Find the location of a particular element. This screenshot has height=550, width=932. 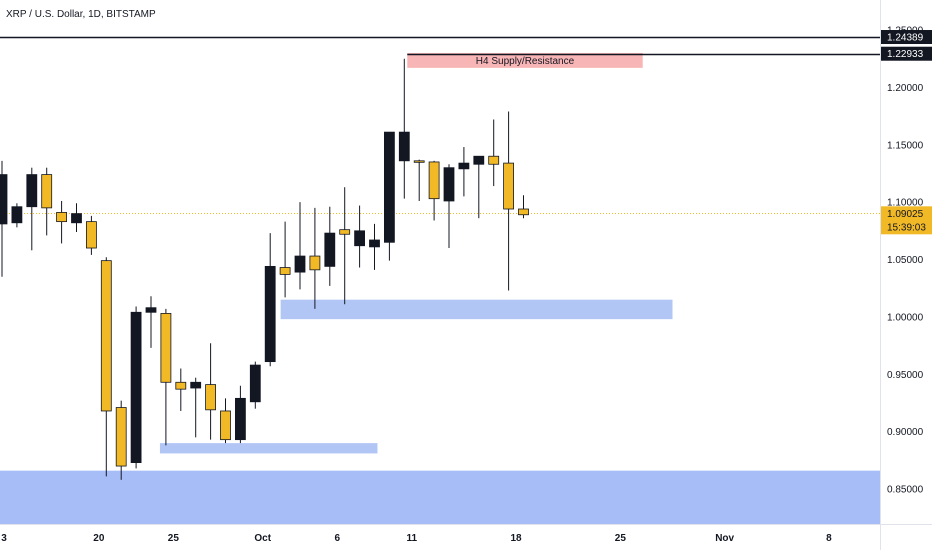

last-price-tag is located at coordinates (906, 220).